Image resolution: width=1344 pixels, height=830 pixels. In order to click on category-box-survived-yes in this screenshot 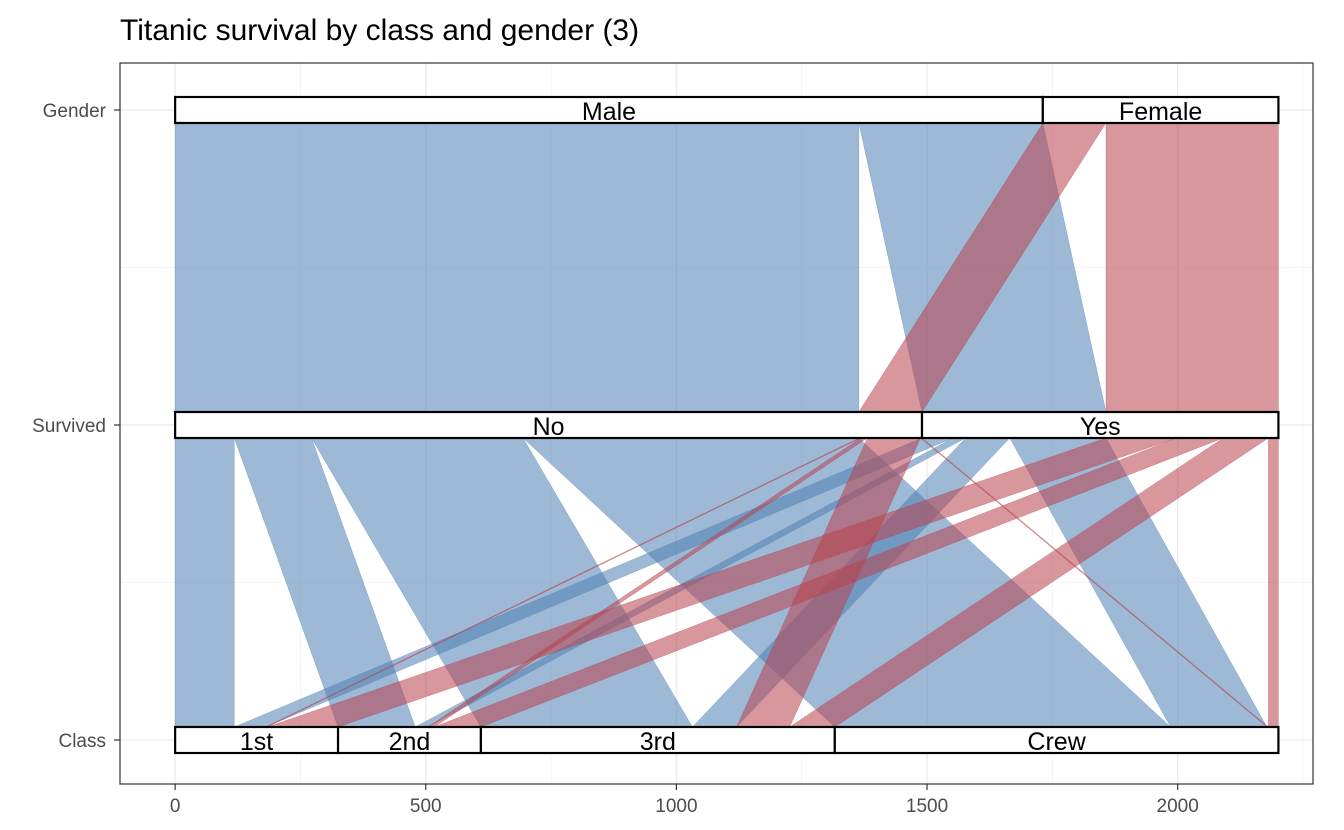, I will do `click(1100, 425)`.